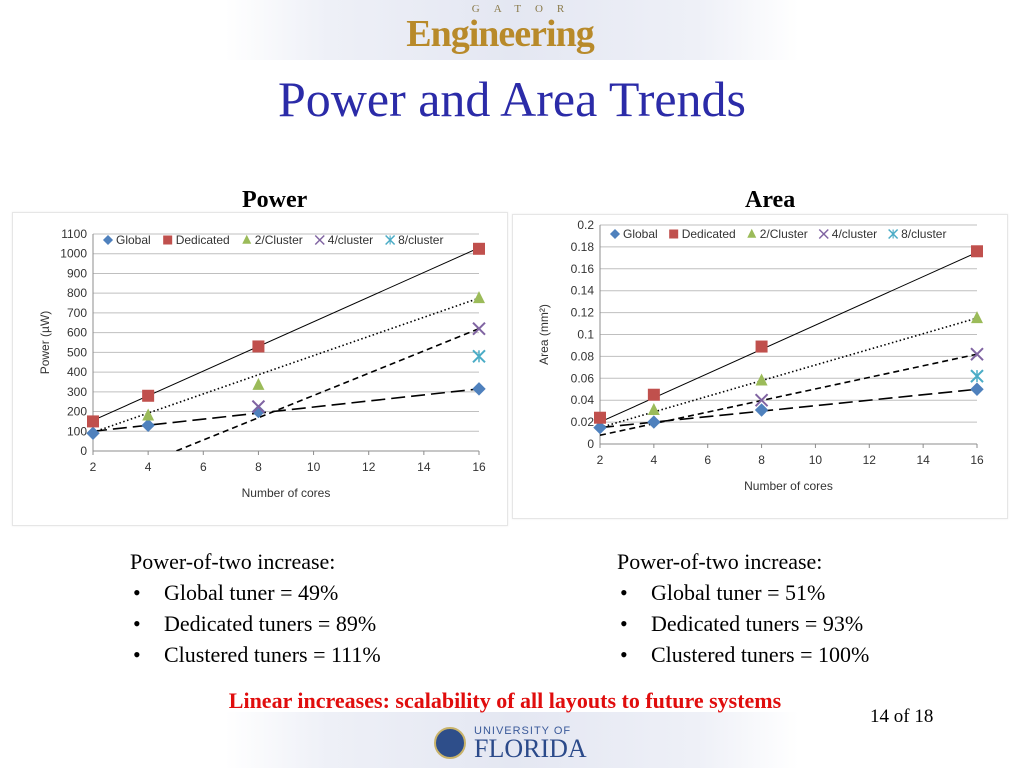  I want to click on slide-title: Power and Area Trends, so click(512, 99).